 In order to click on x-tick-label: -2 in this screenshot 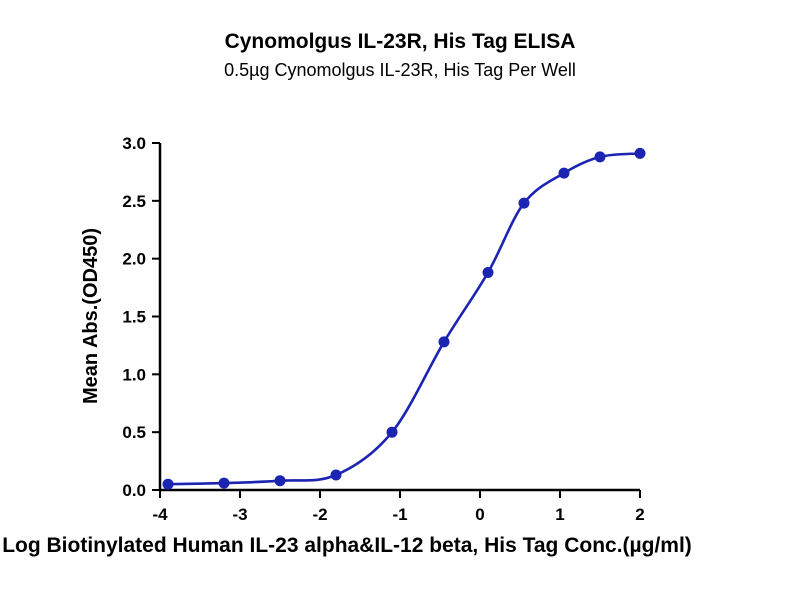, I will do `click(319, 514)`.